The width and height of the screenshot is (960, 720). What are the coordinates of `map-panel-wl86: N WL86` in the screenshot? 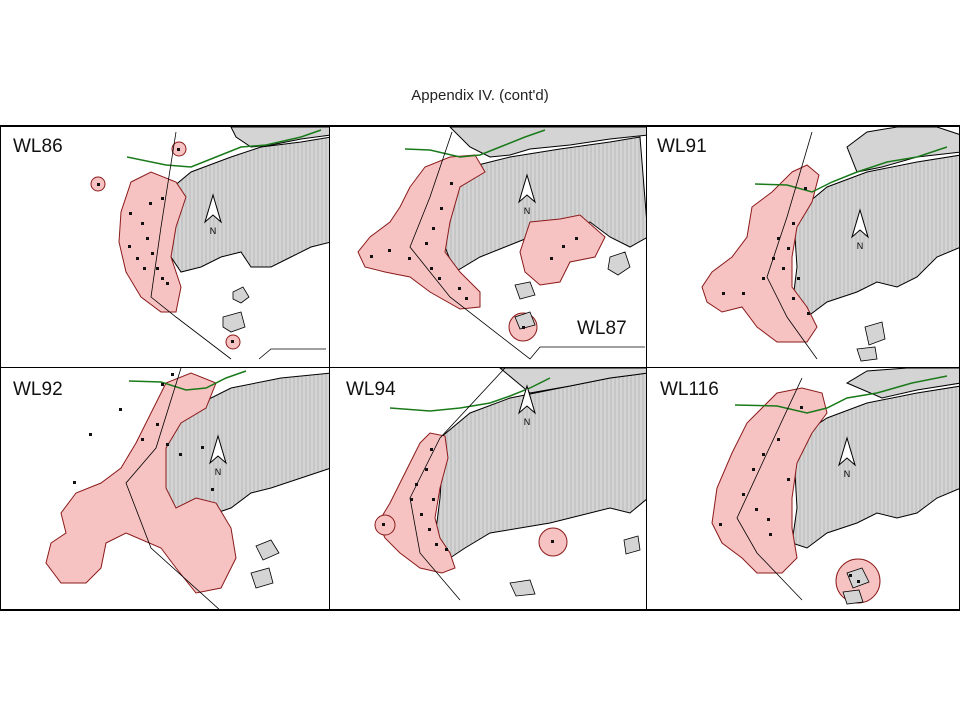 It's located at (165, 247).